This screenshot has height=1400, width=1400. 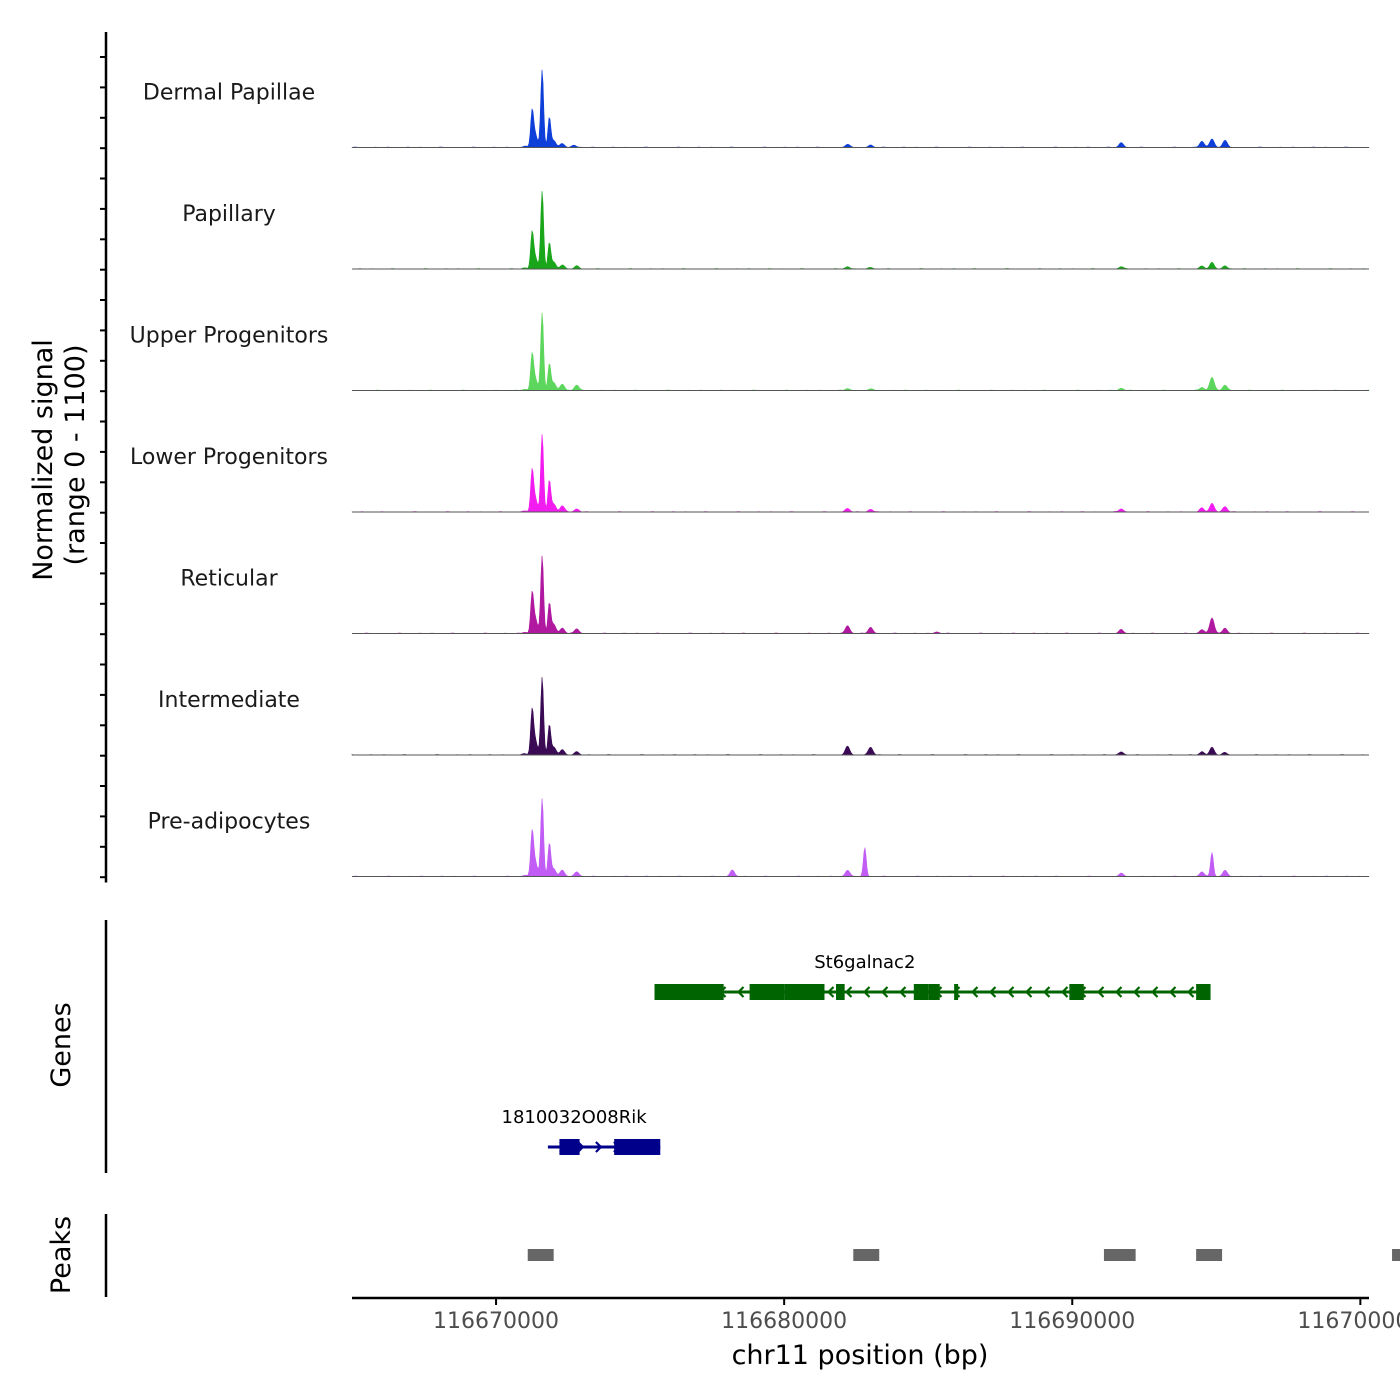 I want to click on track-label: Upper Progenitors, so click(x=229, y=336).